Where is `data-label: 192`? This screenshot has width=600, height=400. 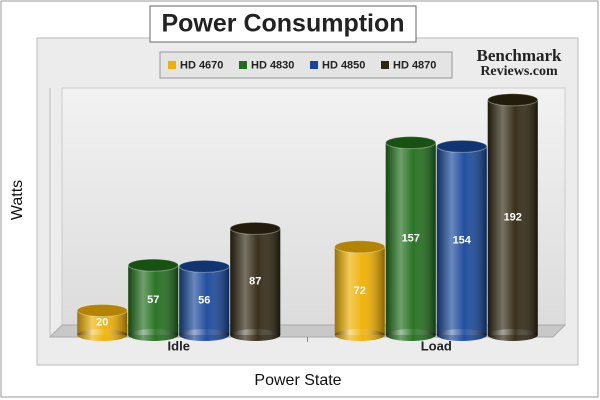 data-label: 192 is located at coordinates (513, 217).